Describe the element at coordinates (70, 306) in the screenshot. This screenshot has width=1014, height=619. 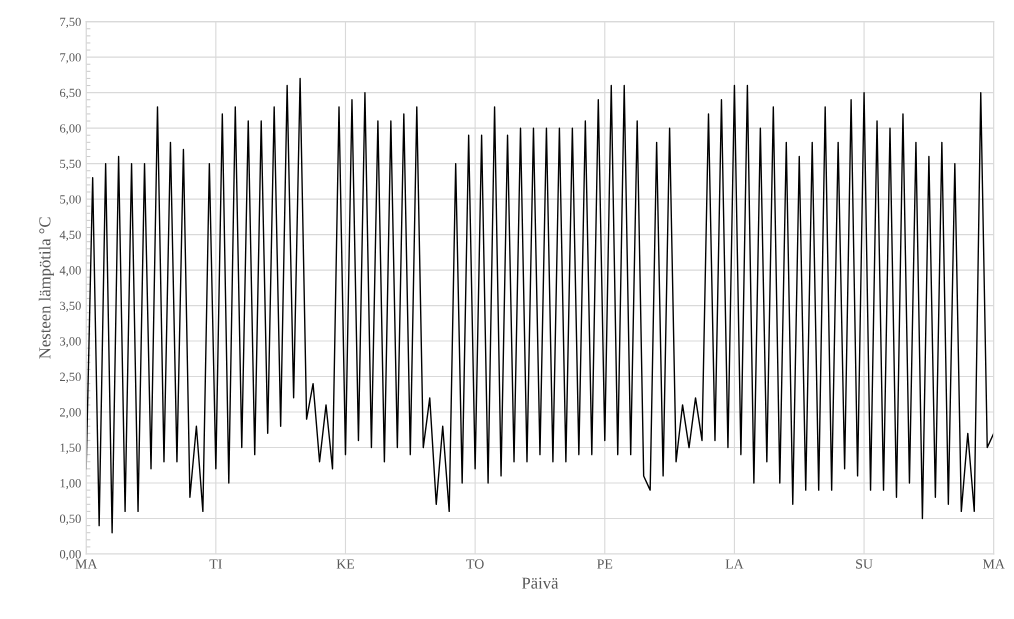
I see `y-tick-label: 3,50` at that location.